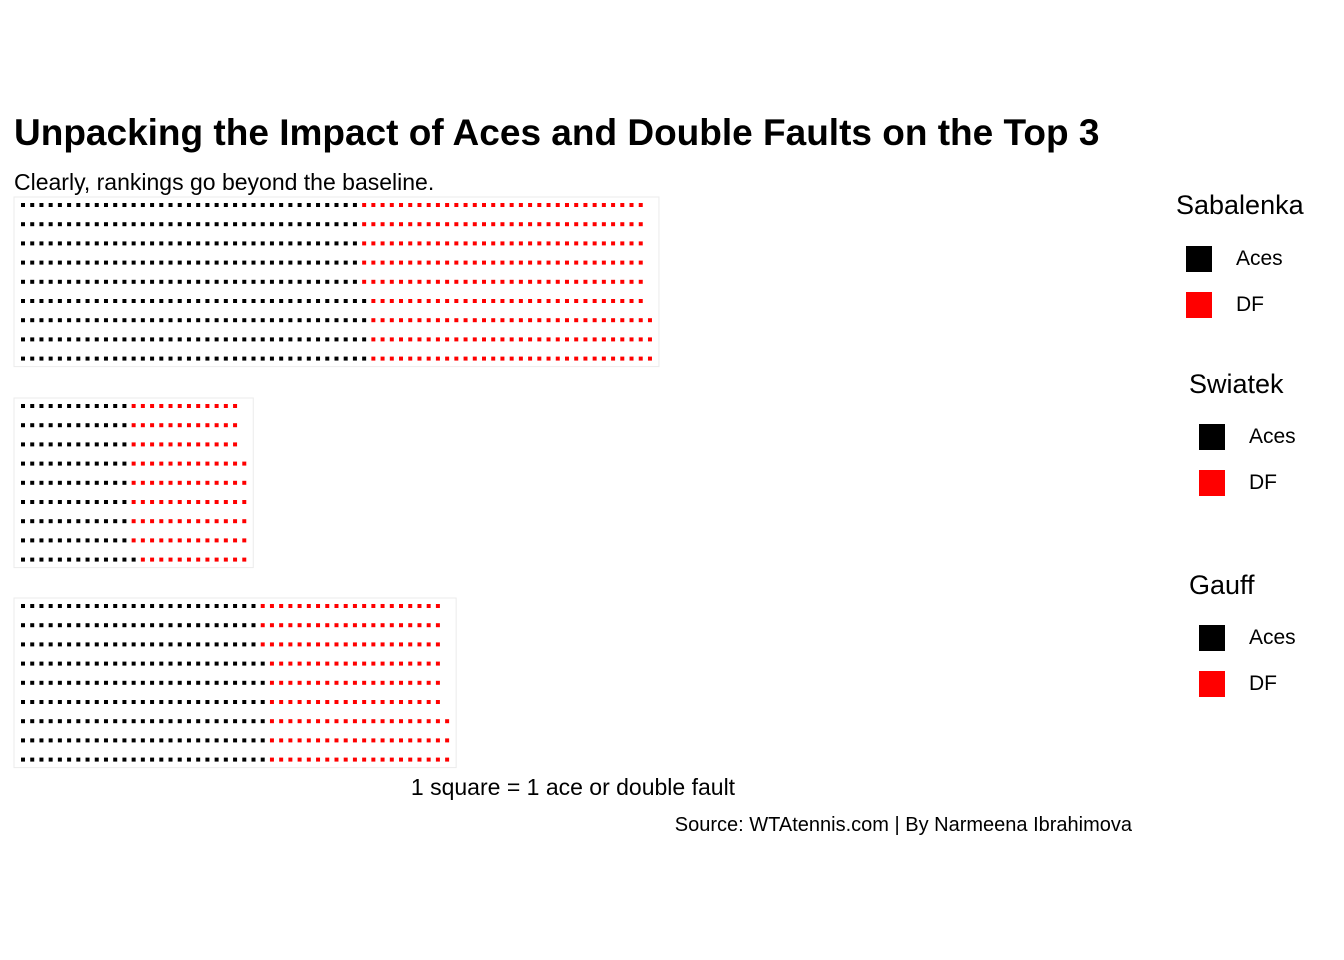 The width and height of the screenshot is (1344, 960). What do you see at coordinates (1212, 638) in the screenshot?
I see `legend-swatch-aces` at bounding box center [1212, 638].